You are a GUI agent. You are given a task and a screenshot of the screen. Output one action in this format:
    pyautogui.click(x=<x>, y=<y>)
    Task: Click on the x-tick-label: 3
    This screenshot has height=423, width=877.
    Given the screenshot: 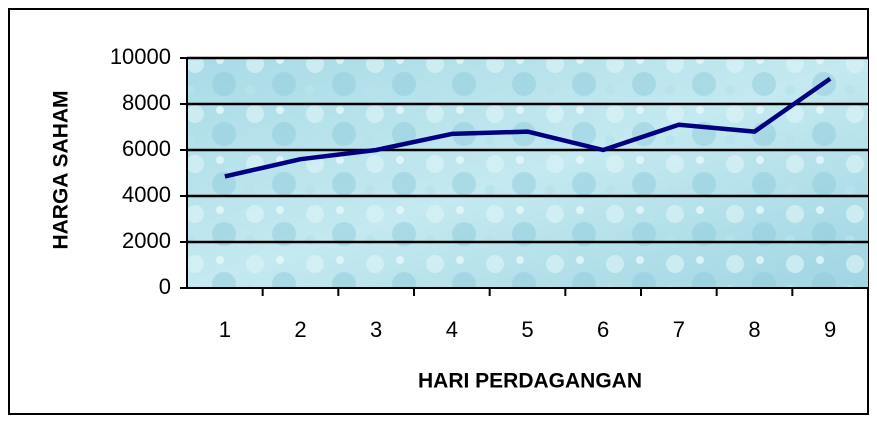 What is the action you would take?
    pyautogui.click(x=376, y=329)
    